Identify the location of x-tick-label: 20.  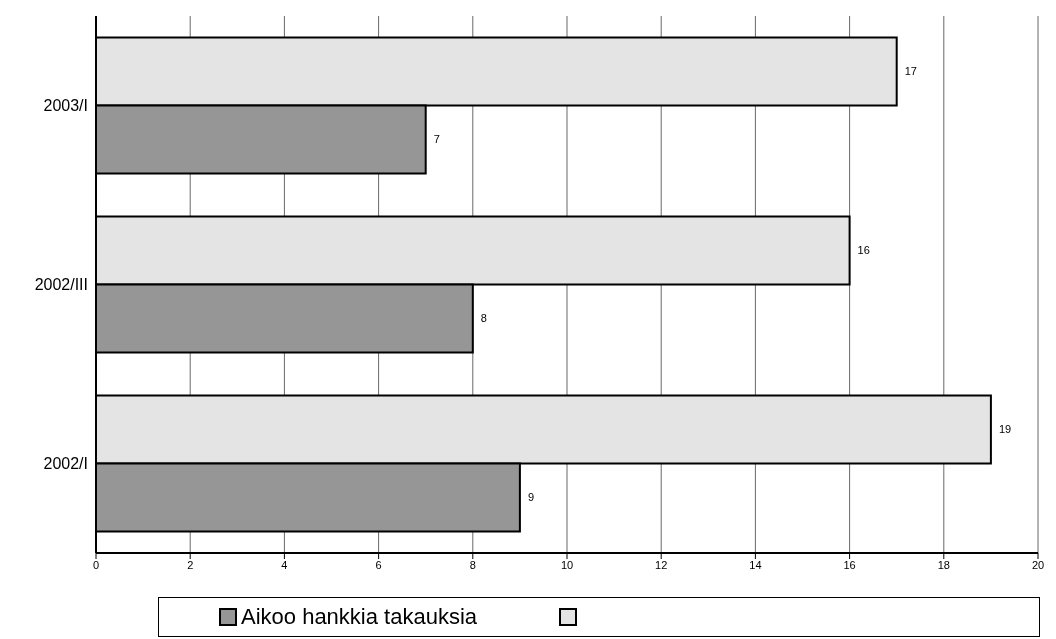
(1038, 564).